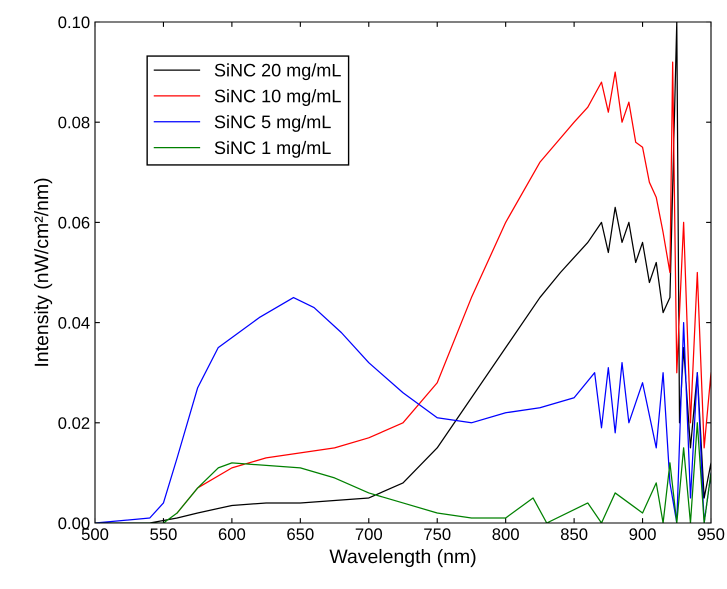  What do you see at coordinates (272, 123) in the screenshot?
I see `legend-label: SiNC 5 mg/mL` at bounding box center [272, 123].